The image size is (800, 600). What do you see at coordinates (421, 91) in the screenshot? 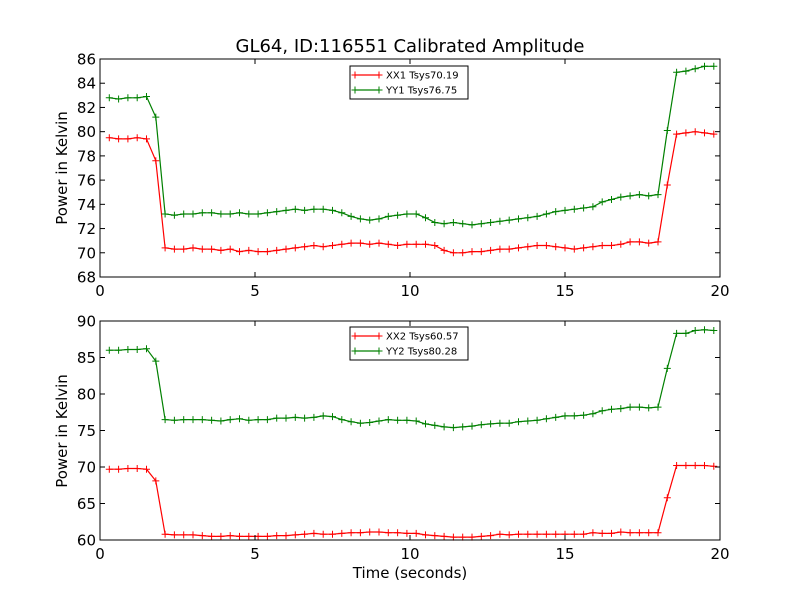
I see `legend-label: YY1 Tsys76.75` at bounding box center [421, 91].